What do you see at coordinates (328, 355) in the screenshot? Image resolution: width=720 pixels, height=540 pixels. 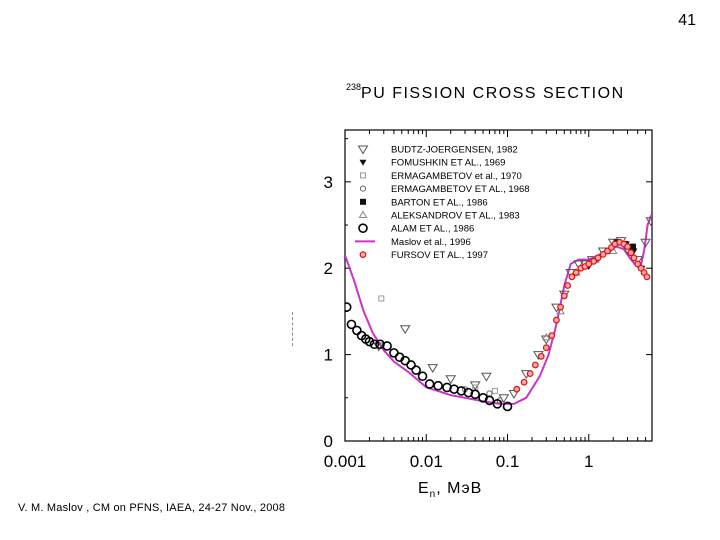 I see `y-tick-label: 1` at bounding box center [328, 355].